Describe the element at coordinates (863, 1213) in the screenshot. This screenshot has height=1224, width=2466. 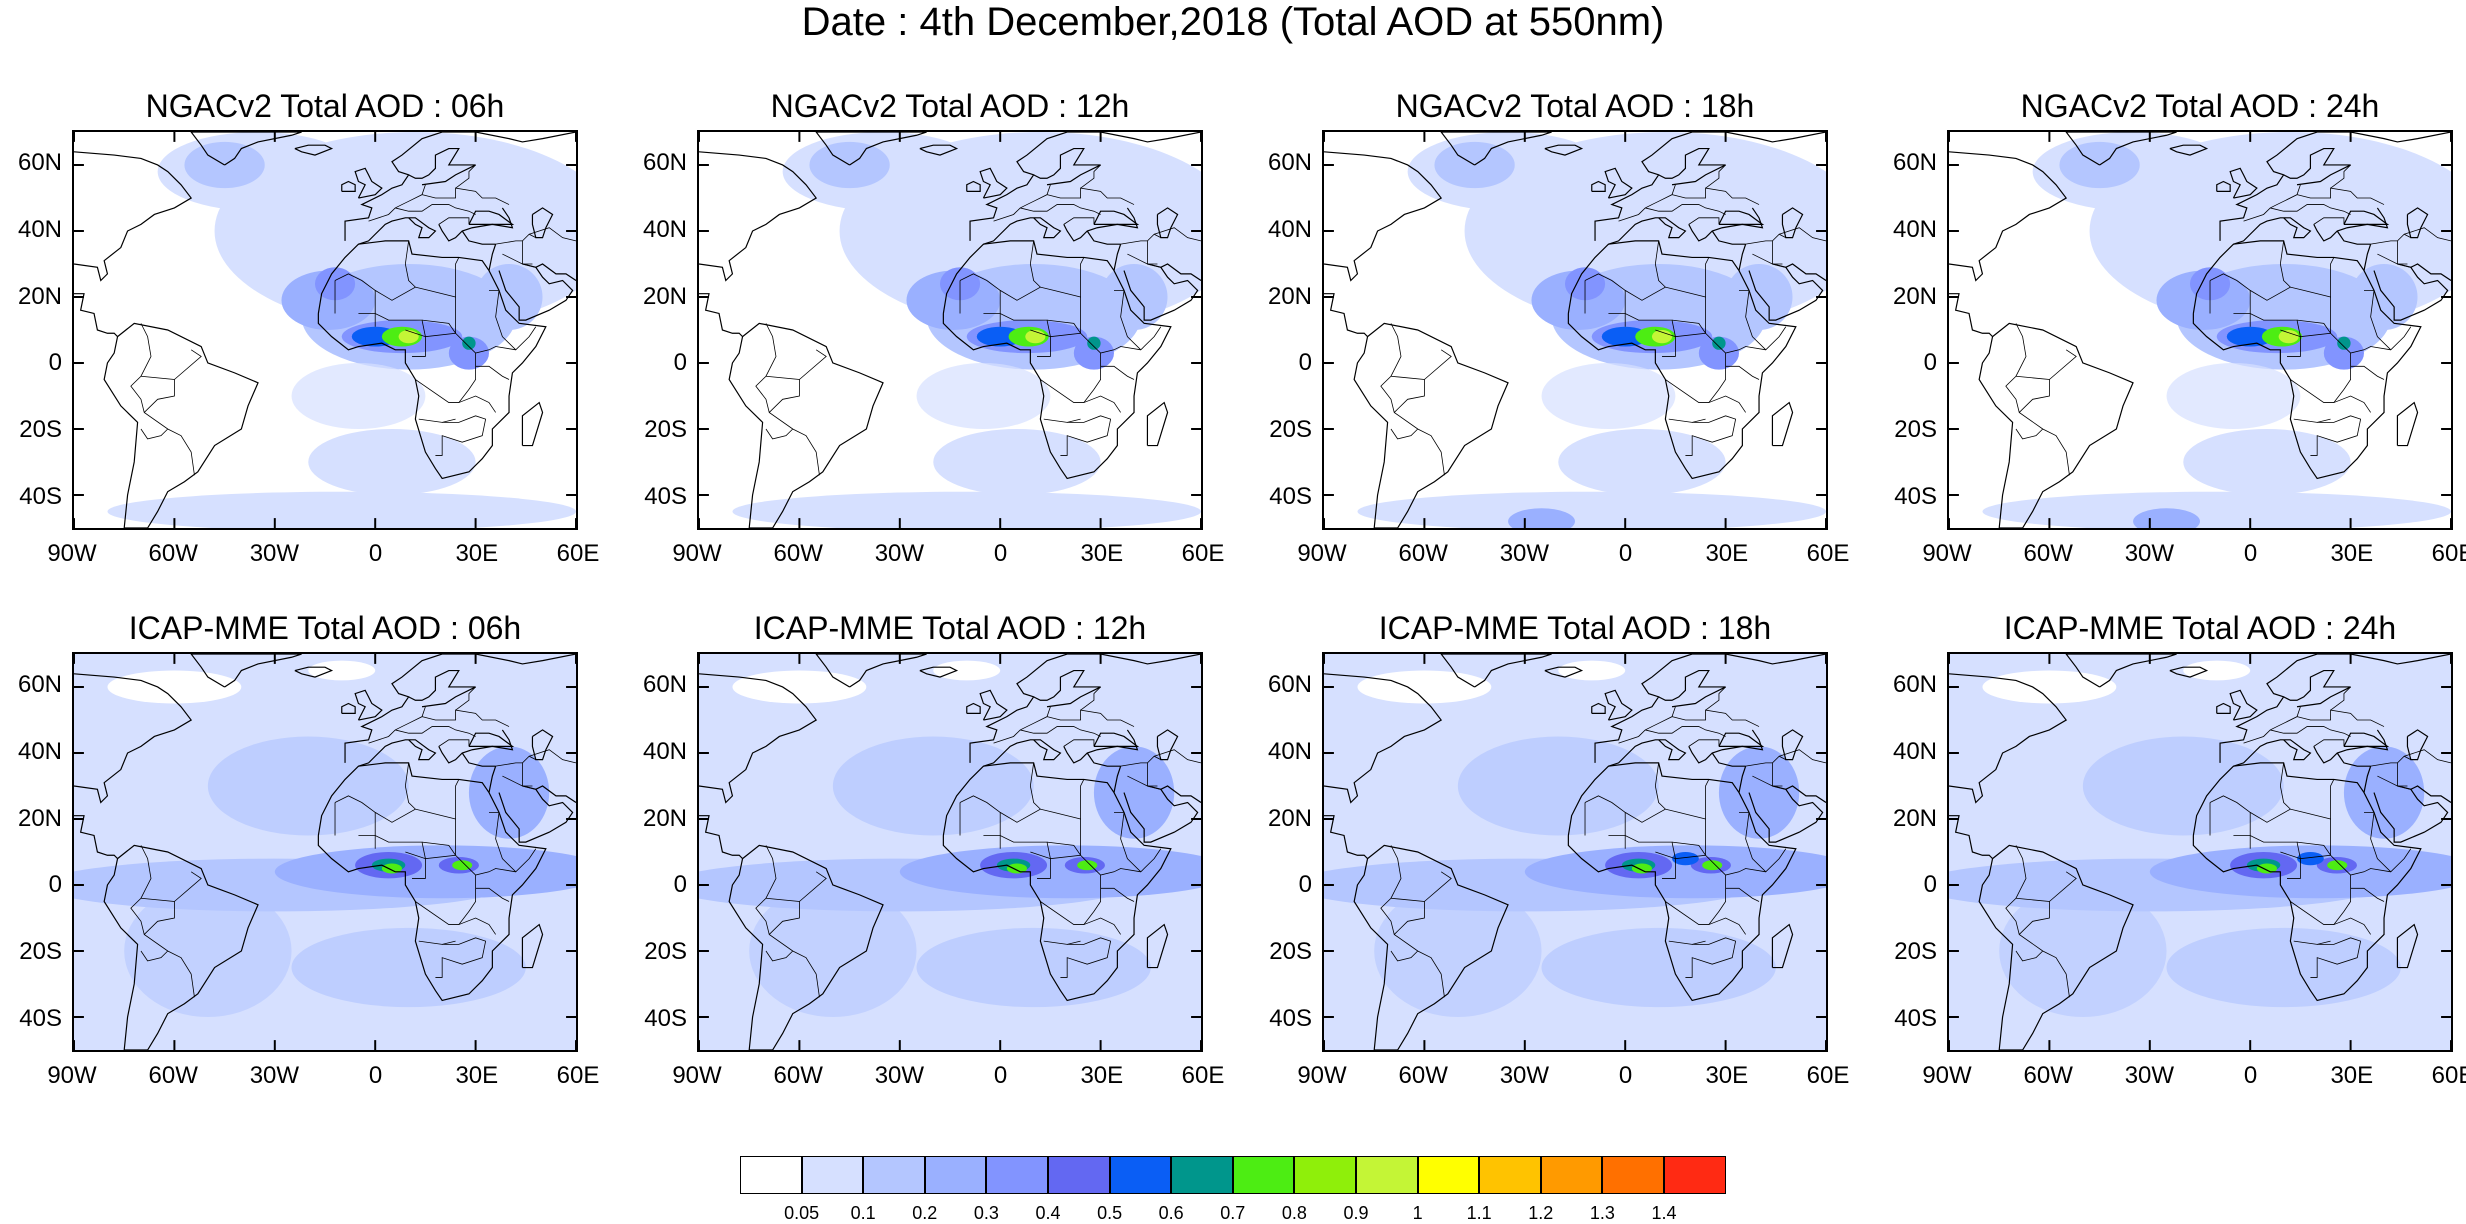
I see `colorbar-label: 0.1` at that location.